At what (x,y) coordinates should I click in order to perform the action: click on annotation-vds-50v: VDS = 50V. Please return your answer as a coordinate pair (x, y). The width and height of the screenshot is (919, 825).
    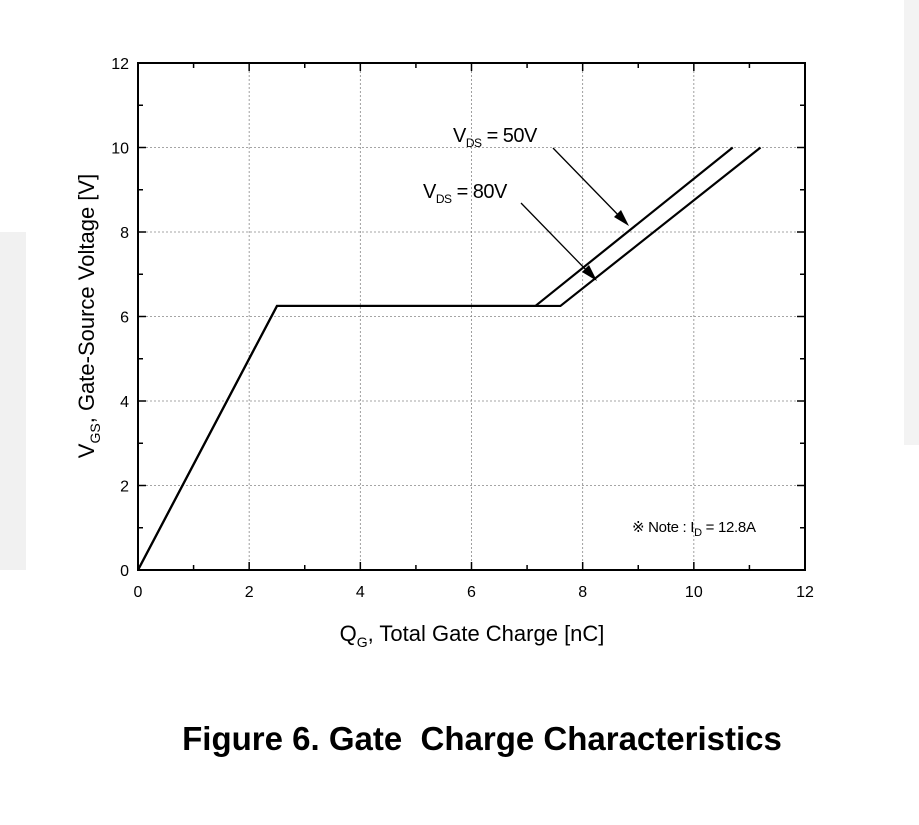
    Looking at the image, I should click on (495, 137).